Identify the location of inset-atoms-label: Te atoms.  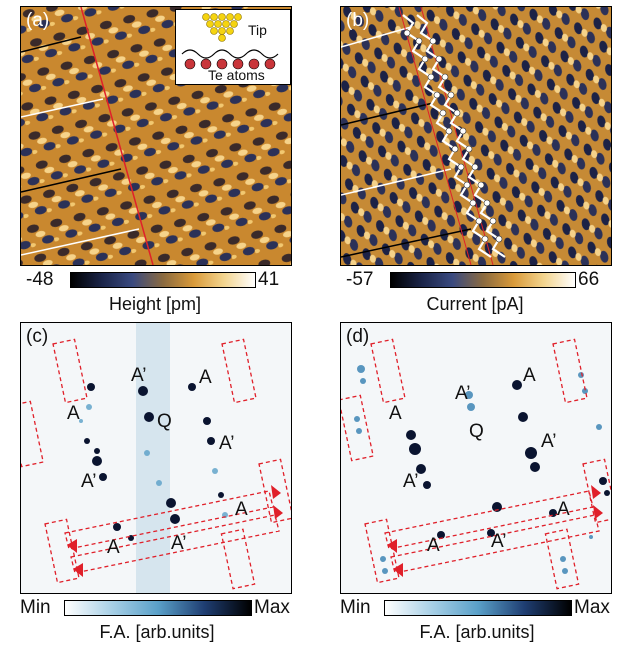
(236, 75).